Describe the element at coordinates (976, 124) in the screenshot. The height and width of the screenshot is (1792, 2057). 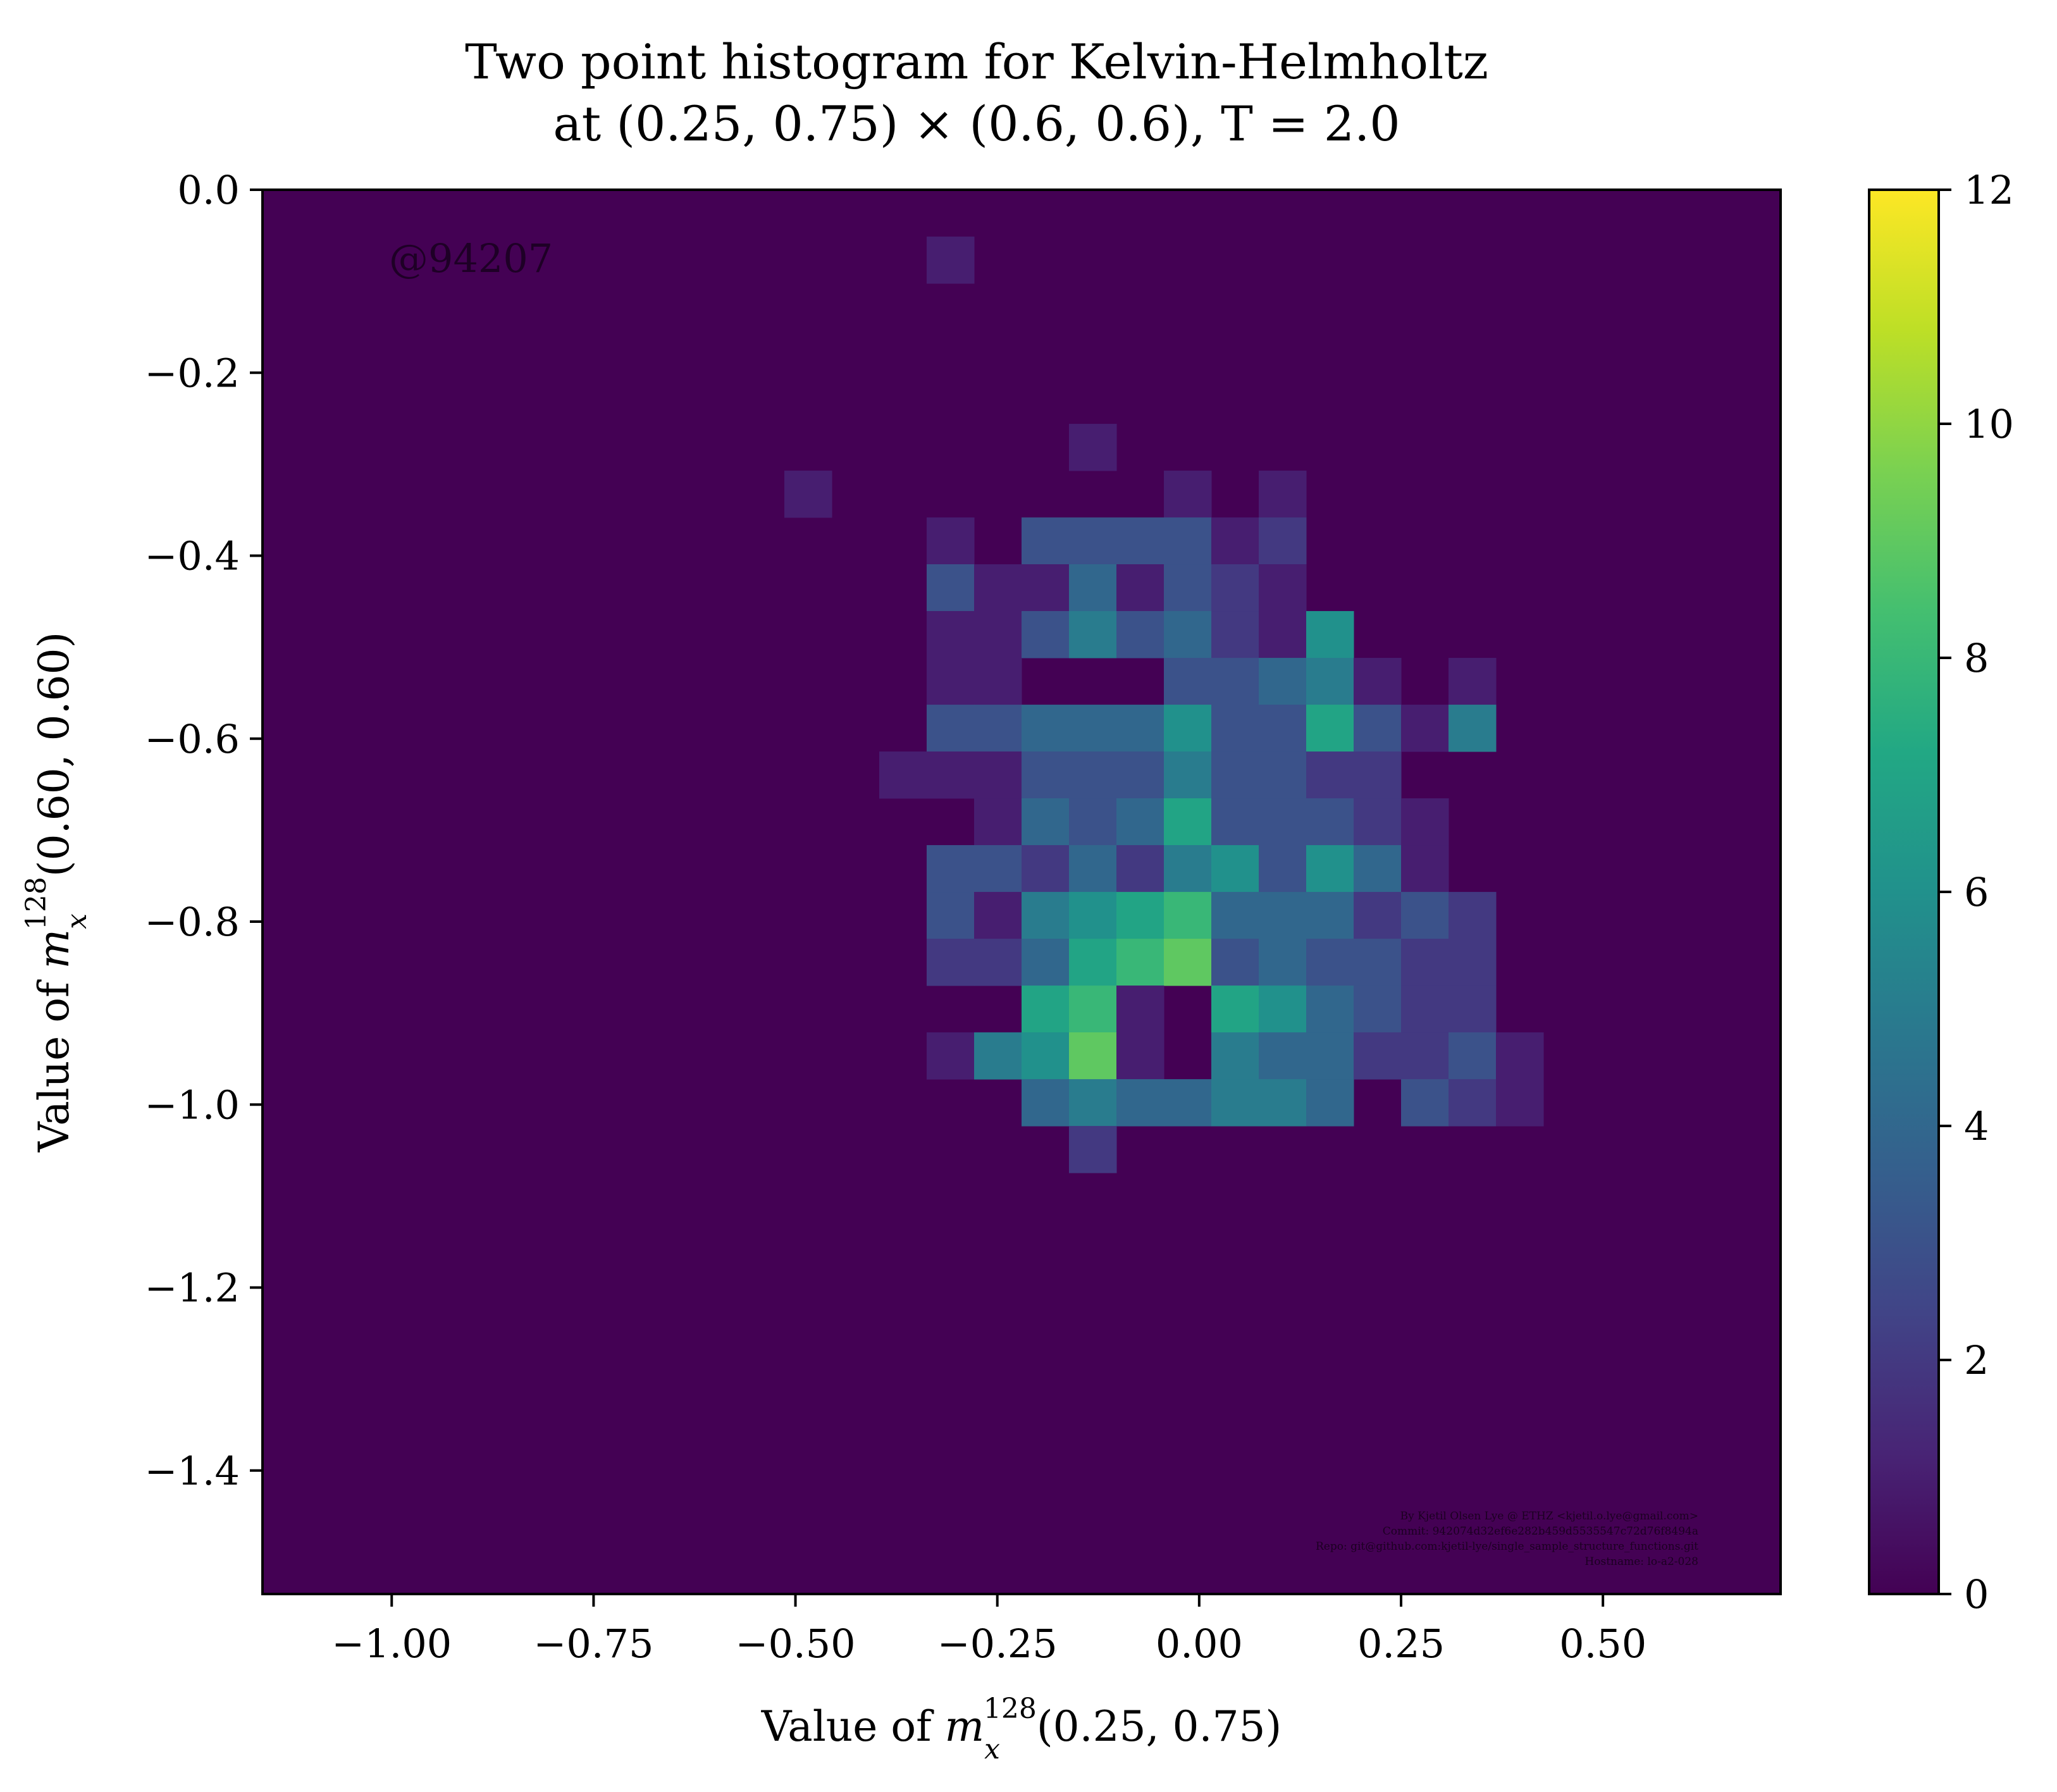
I see `chart-title-line-2: at (0.25, 0.75) × (0.6, 0.6), T = 2.0` at that location.